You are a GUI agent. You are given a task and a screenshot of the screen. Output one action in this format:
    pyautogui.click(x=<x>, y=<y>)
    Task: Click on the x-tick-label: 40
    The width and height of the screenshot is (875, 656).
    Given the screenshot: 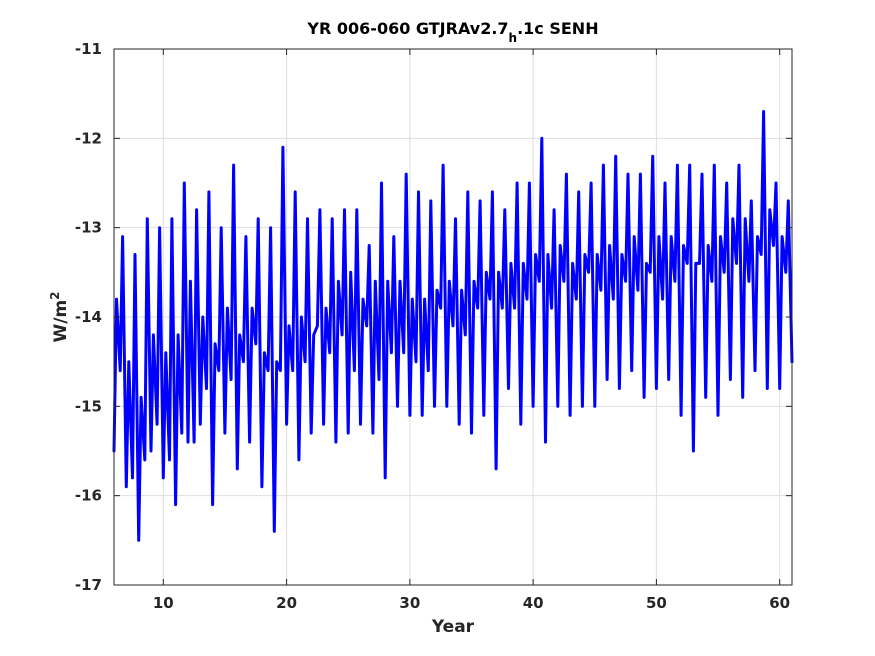 What is the action you would take?
    pyautogui.click(x=533, y=603)
    